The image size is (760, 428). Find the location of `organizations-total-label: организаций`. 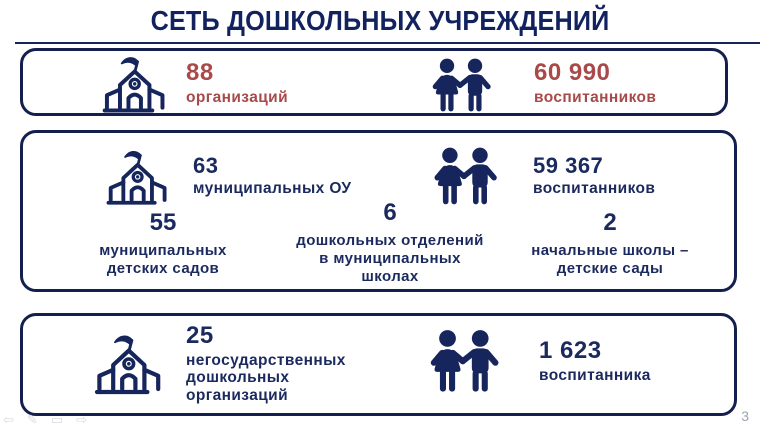

organizations-total-label: организаций is located at coordinates (237, 97).